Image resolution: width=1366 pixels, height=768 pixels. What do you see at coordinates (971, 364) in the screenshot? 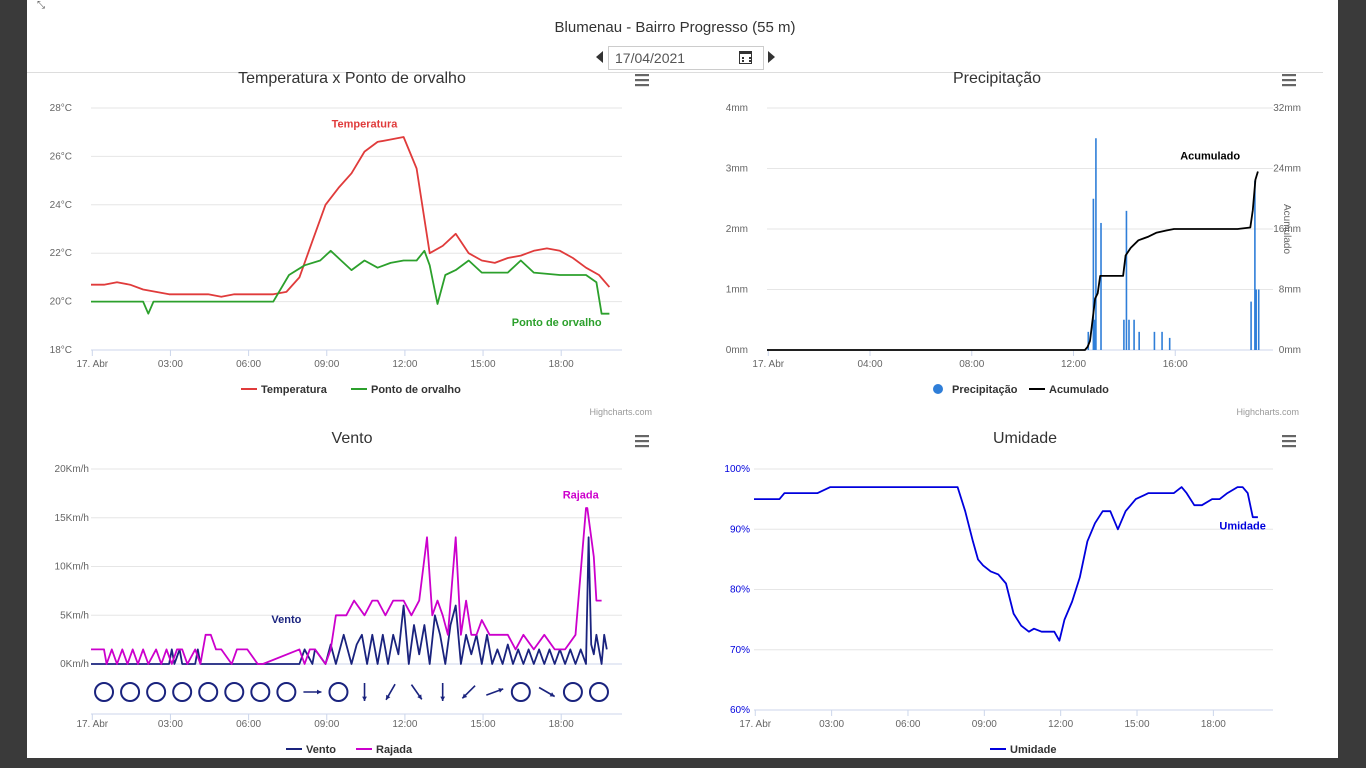
I see `x-tick-label: 08:00` at bounding box center [971, 364].